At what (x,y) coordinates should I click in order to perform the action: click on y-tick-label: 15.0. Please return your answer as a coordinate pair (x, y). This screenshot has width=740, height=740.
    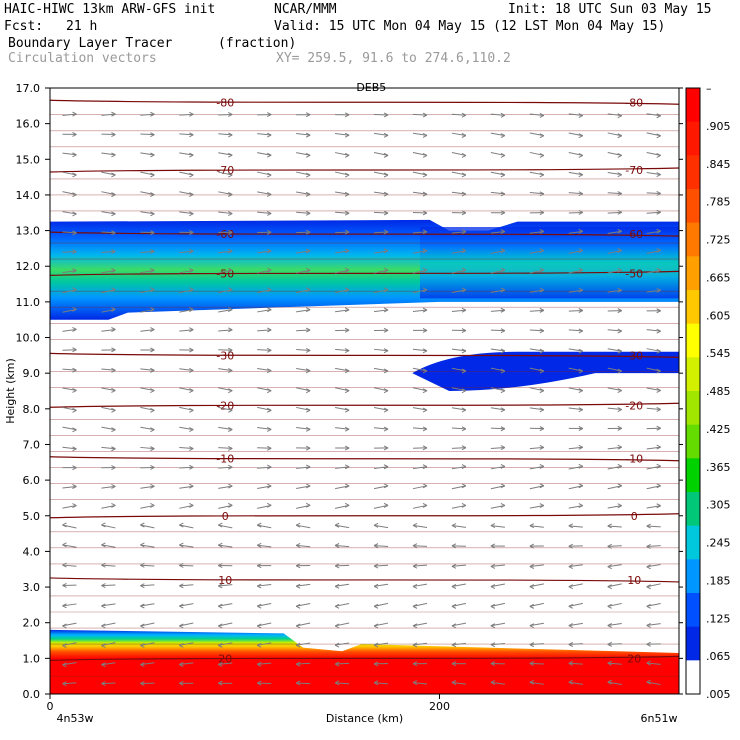
    Looking at the image, I should click on (28, 159).